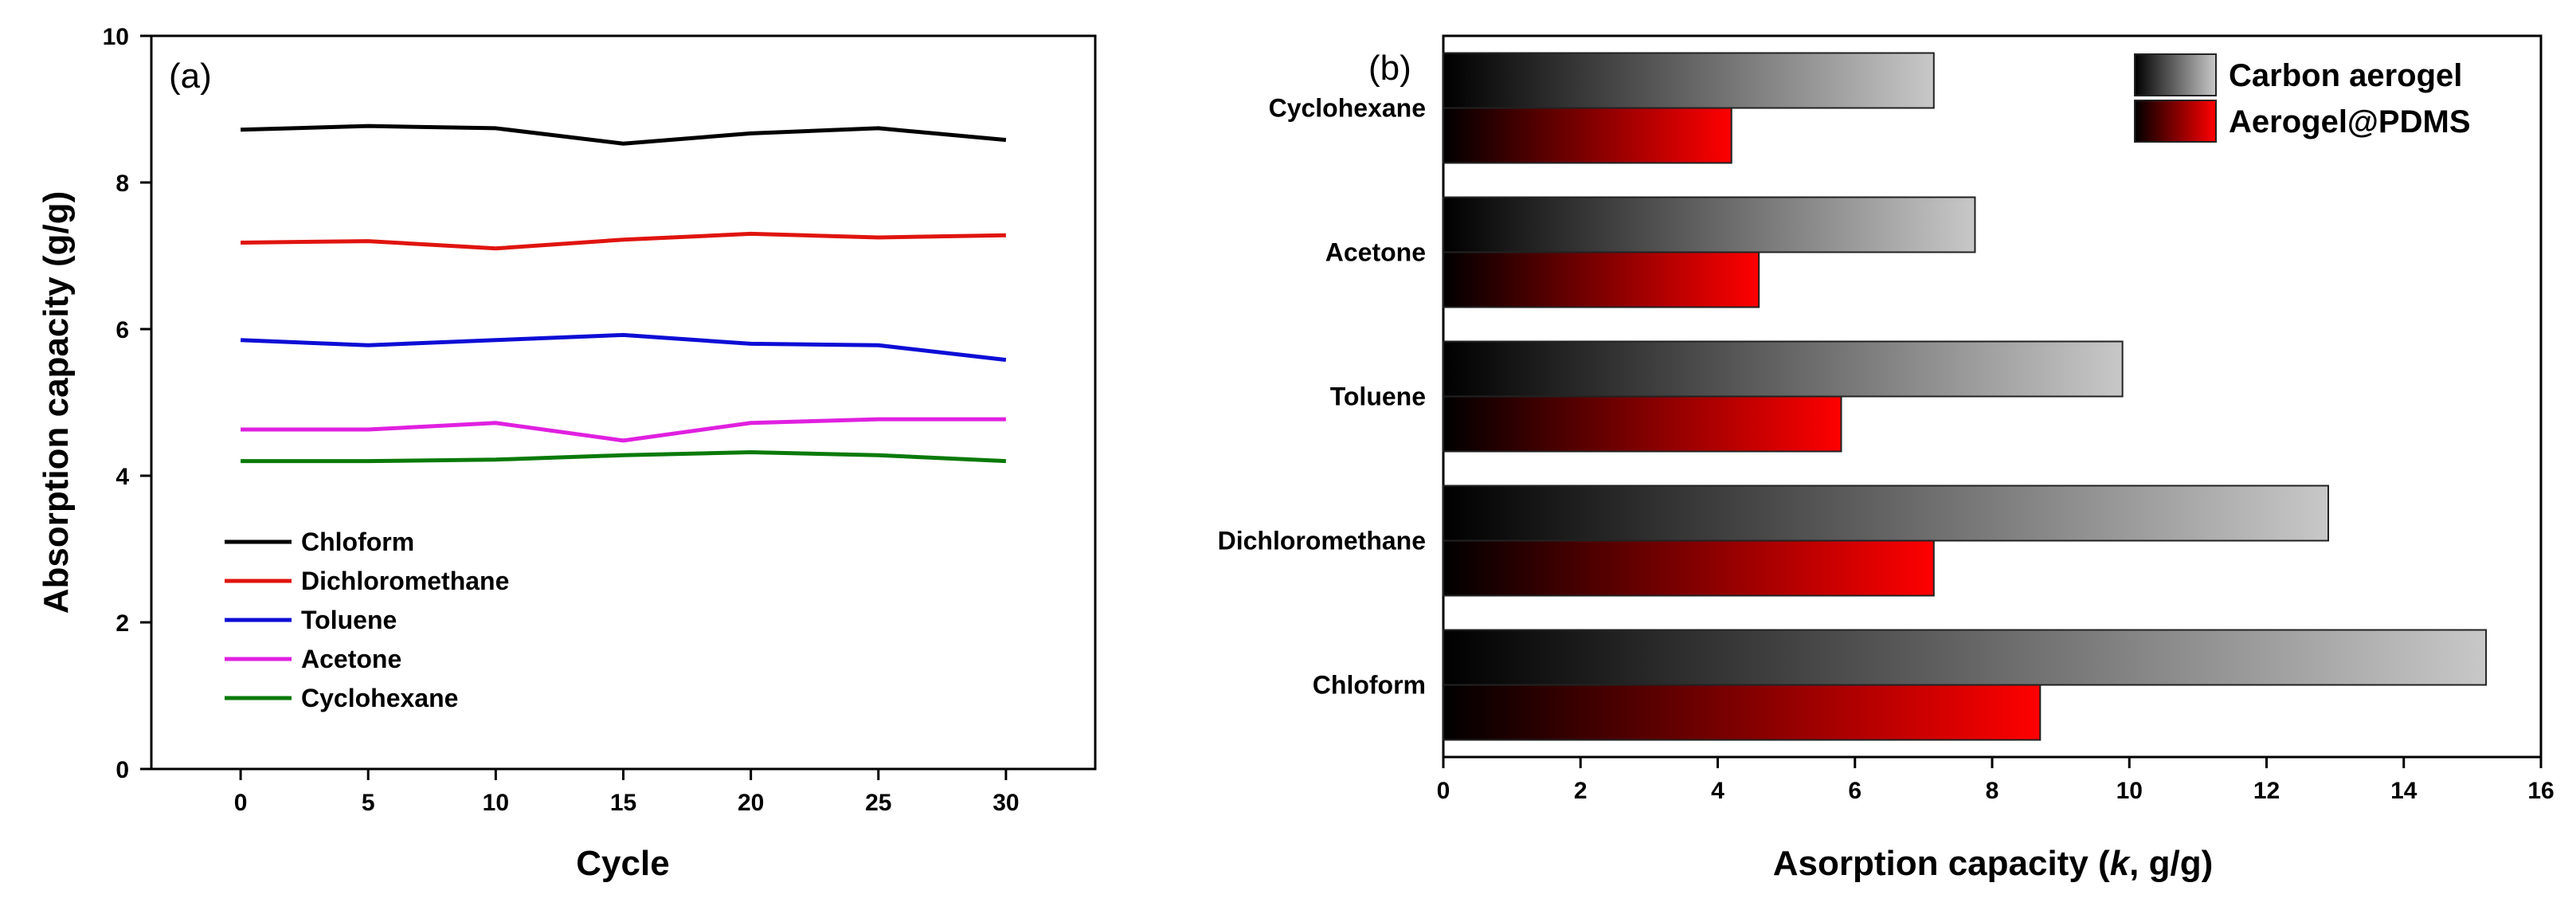  What do you see at coordinates (2175, 74) in the screenshot?
I see `legend-swatch-carbon-aerogel` at bounding box center [2175, 74].